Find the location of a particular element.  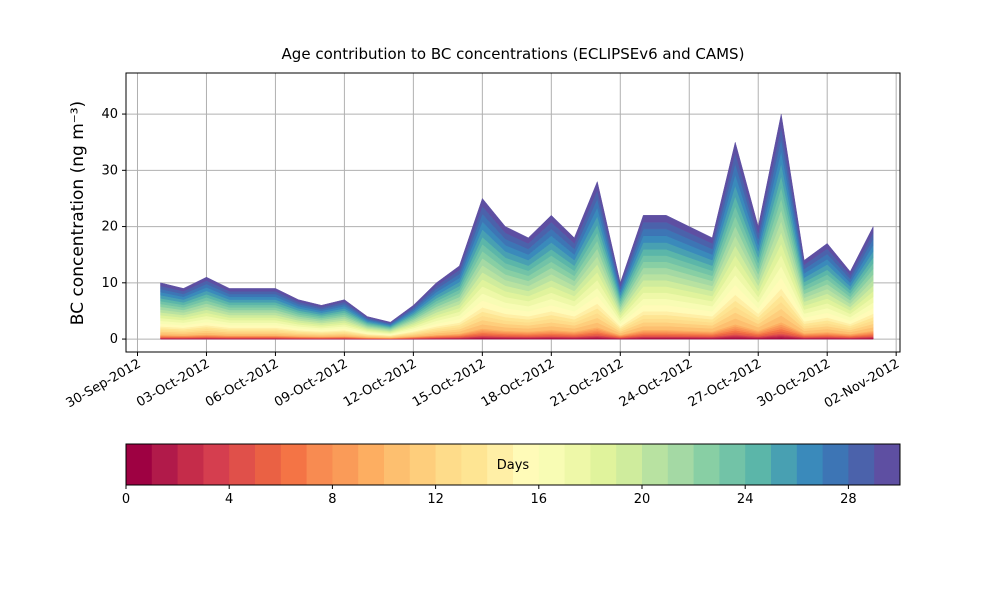

x-tick-label: 06-Oct-2012 is located at coordinates (242, 383).